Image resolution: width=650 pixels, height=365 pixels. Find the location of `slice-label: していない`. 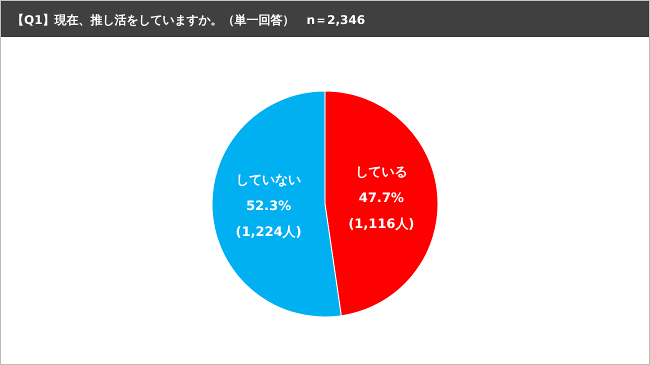

slice-label: していない is located at coordinates (269, 180).